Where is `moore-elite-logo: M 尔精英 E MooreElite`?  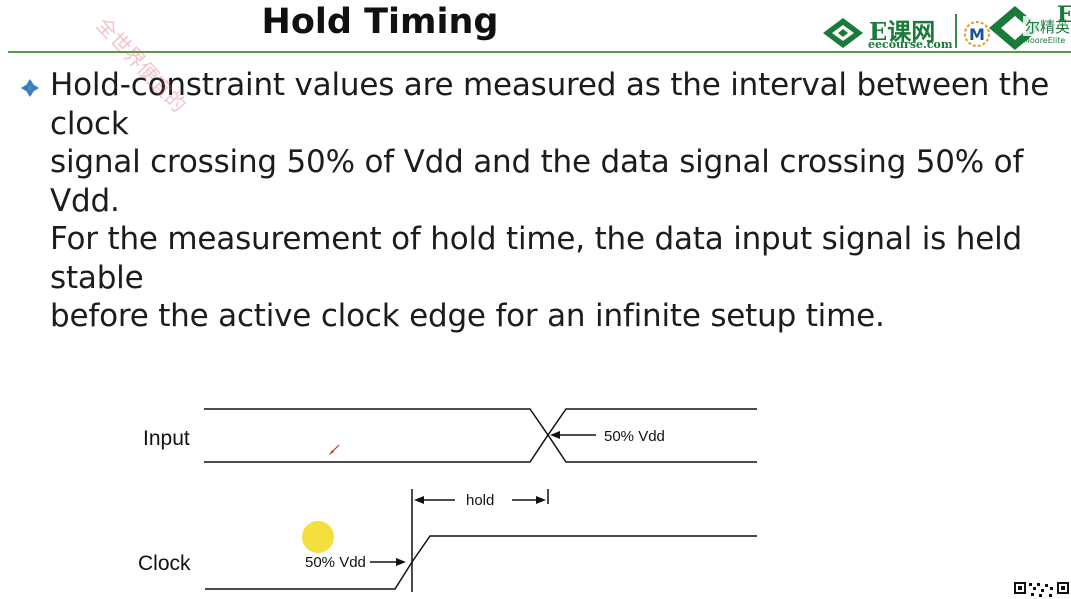 moore-elite-logo: M 尔精英 E MooreElite is located at coordinates (1017, 28).